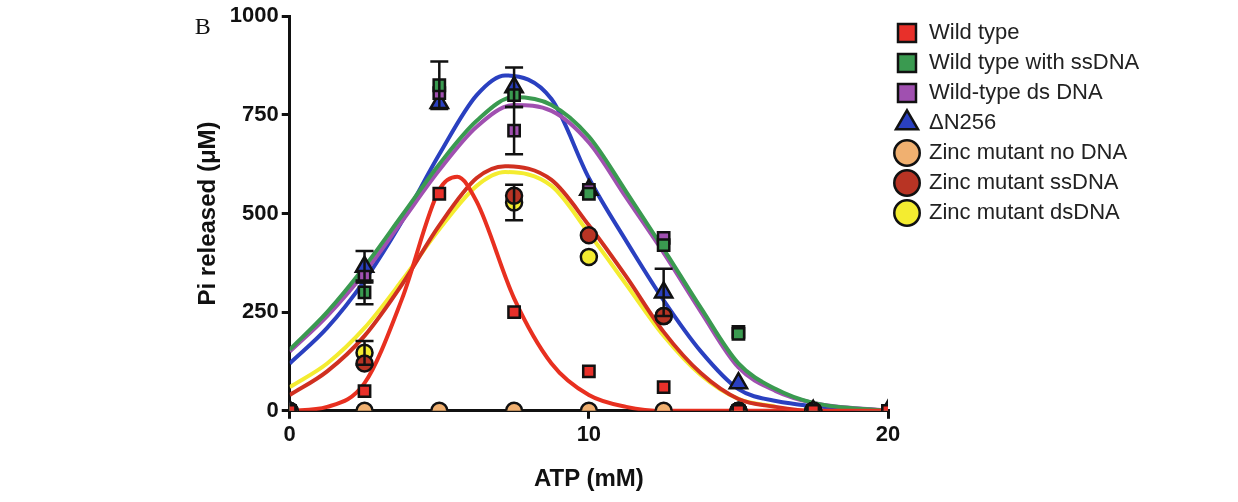 The width and height of the screenshot is (1238, 502). Describe the element at coordinates (289, 434) in the screenshot. I see `x-tick-label: 0` at that location.